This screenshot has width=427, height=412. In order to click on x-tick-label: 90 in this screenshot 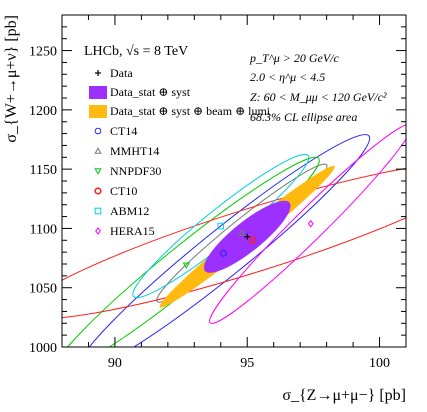, I will do `click(115, 363)`.